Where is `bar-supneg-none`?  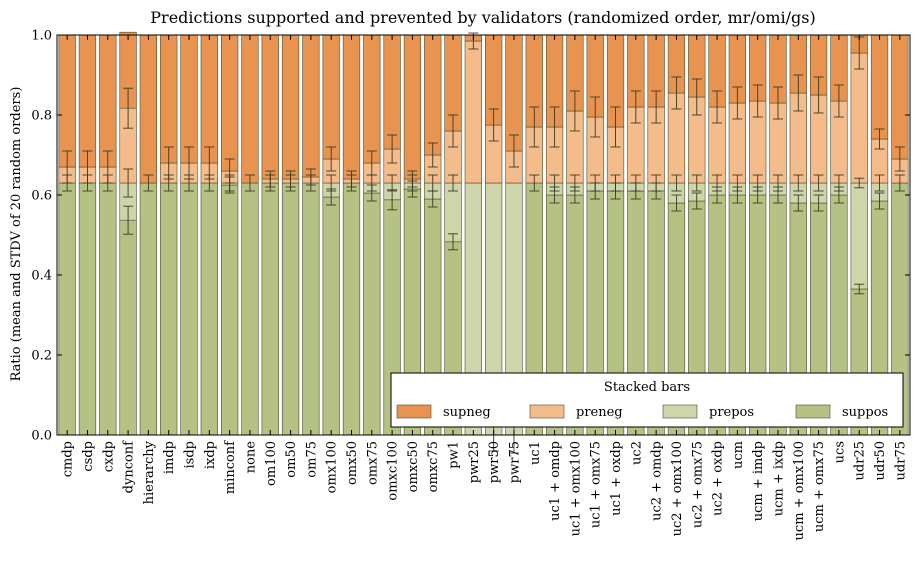 bar-supneg-none is located at coordinates (250, 109).